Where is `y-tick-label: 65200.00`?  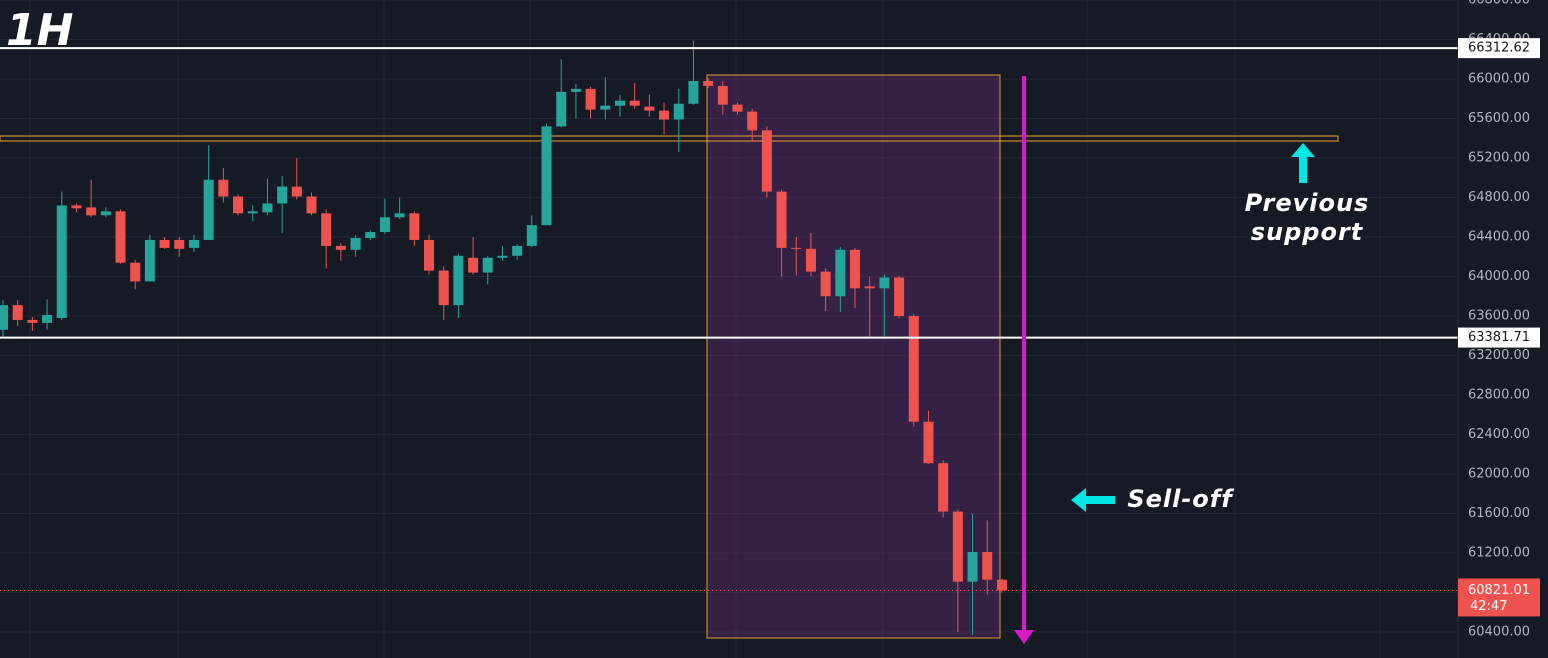 y-tick-label: 65200.00 is located at coordinates (1499, 158).